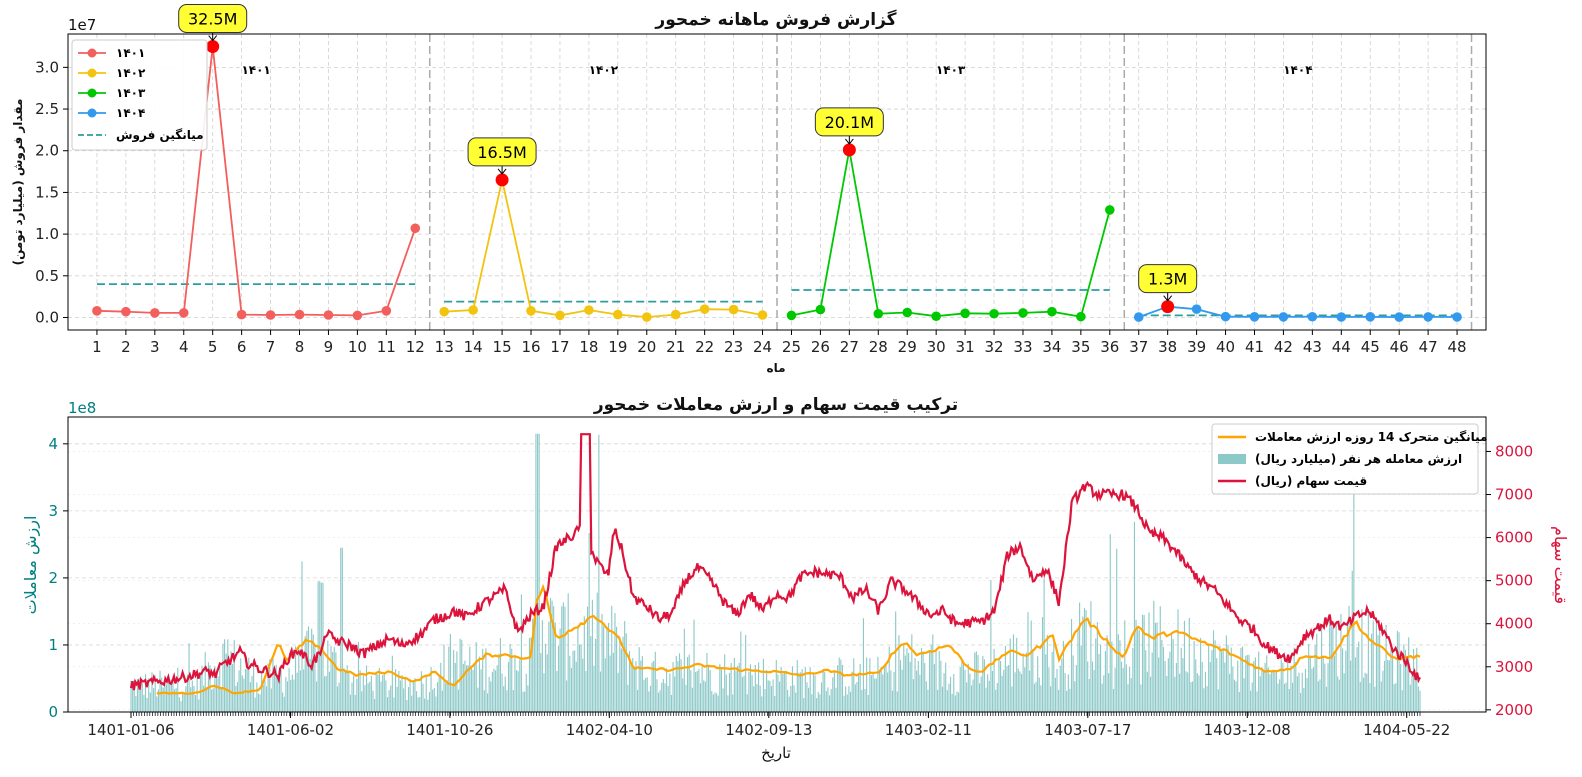  What do you see at coordinates (1196, 347) in the screenshot?
I see `sales-x-tick-label: 39` at bounding box center [1196, 347].